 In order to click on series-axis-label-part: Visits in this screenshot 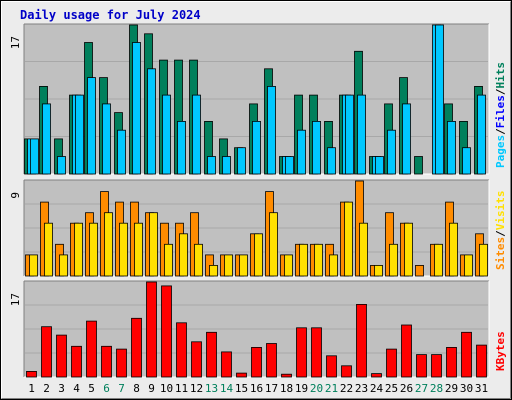, I will do `click(500, 211)`.